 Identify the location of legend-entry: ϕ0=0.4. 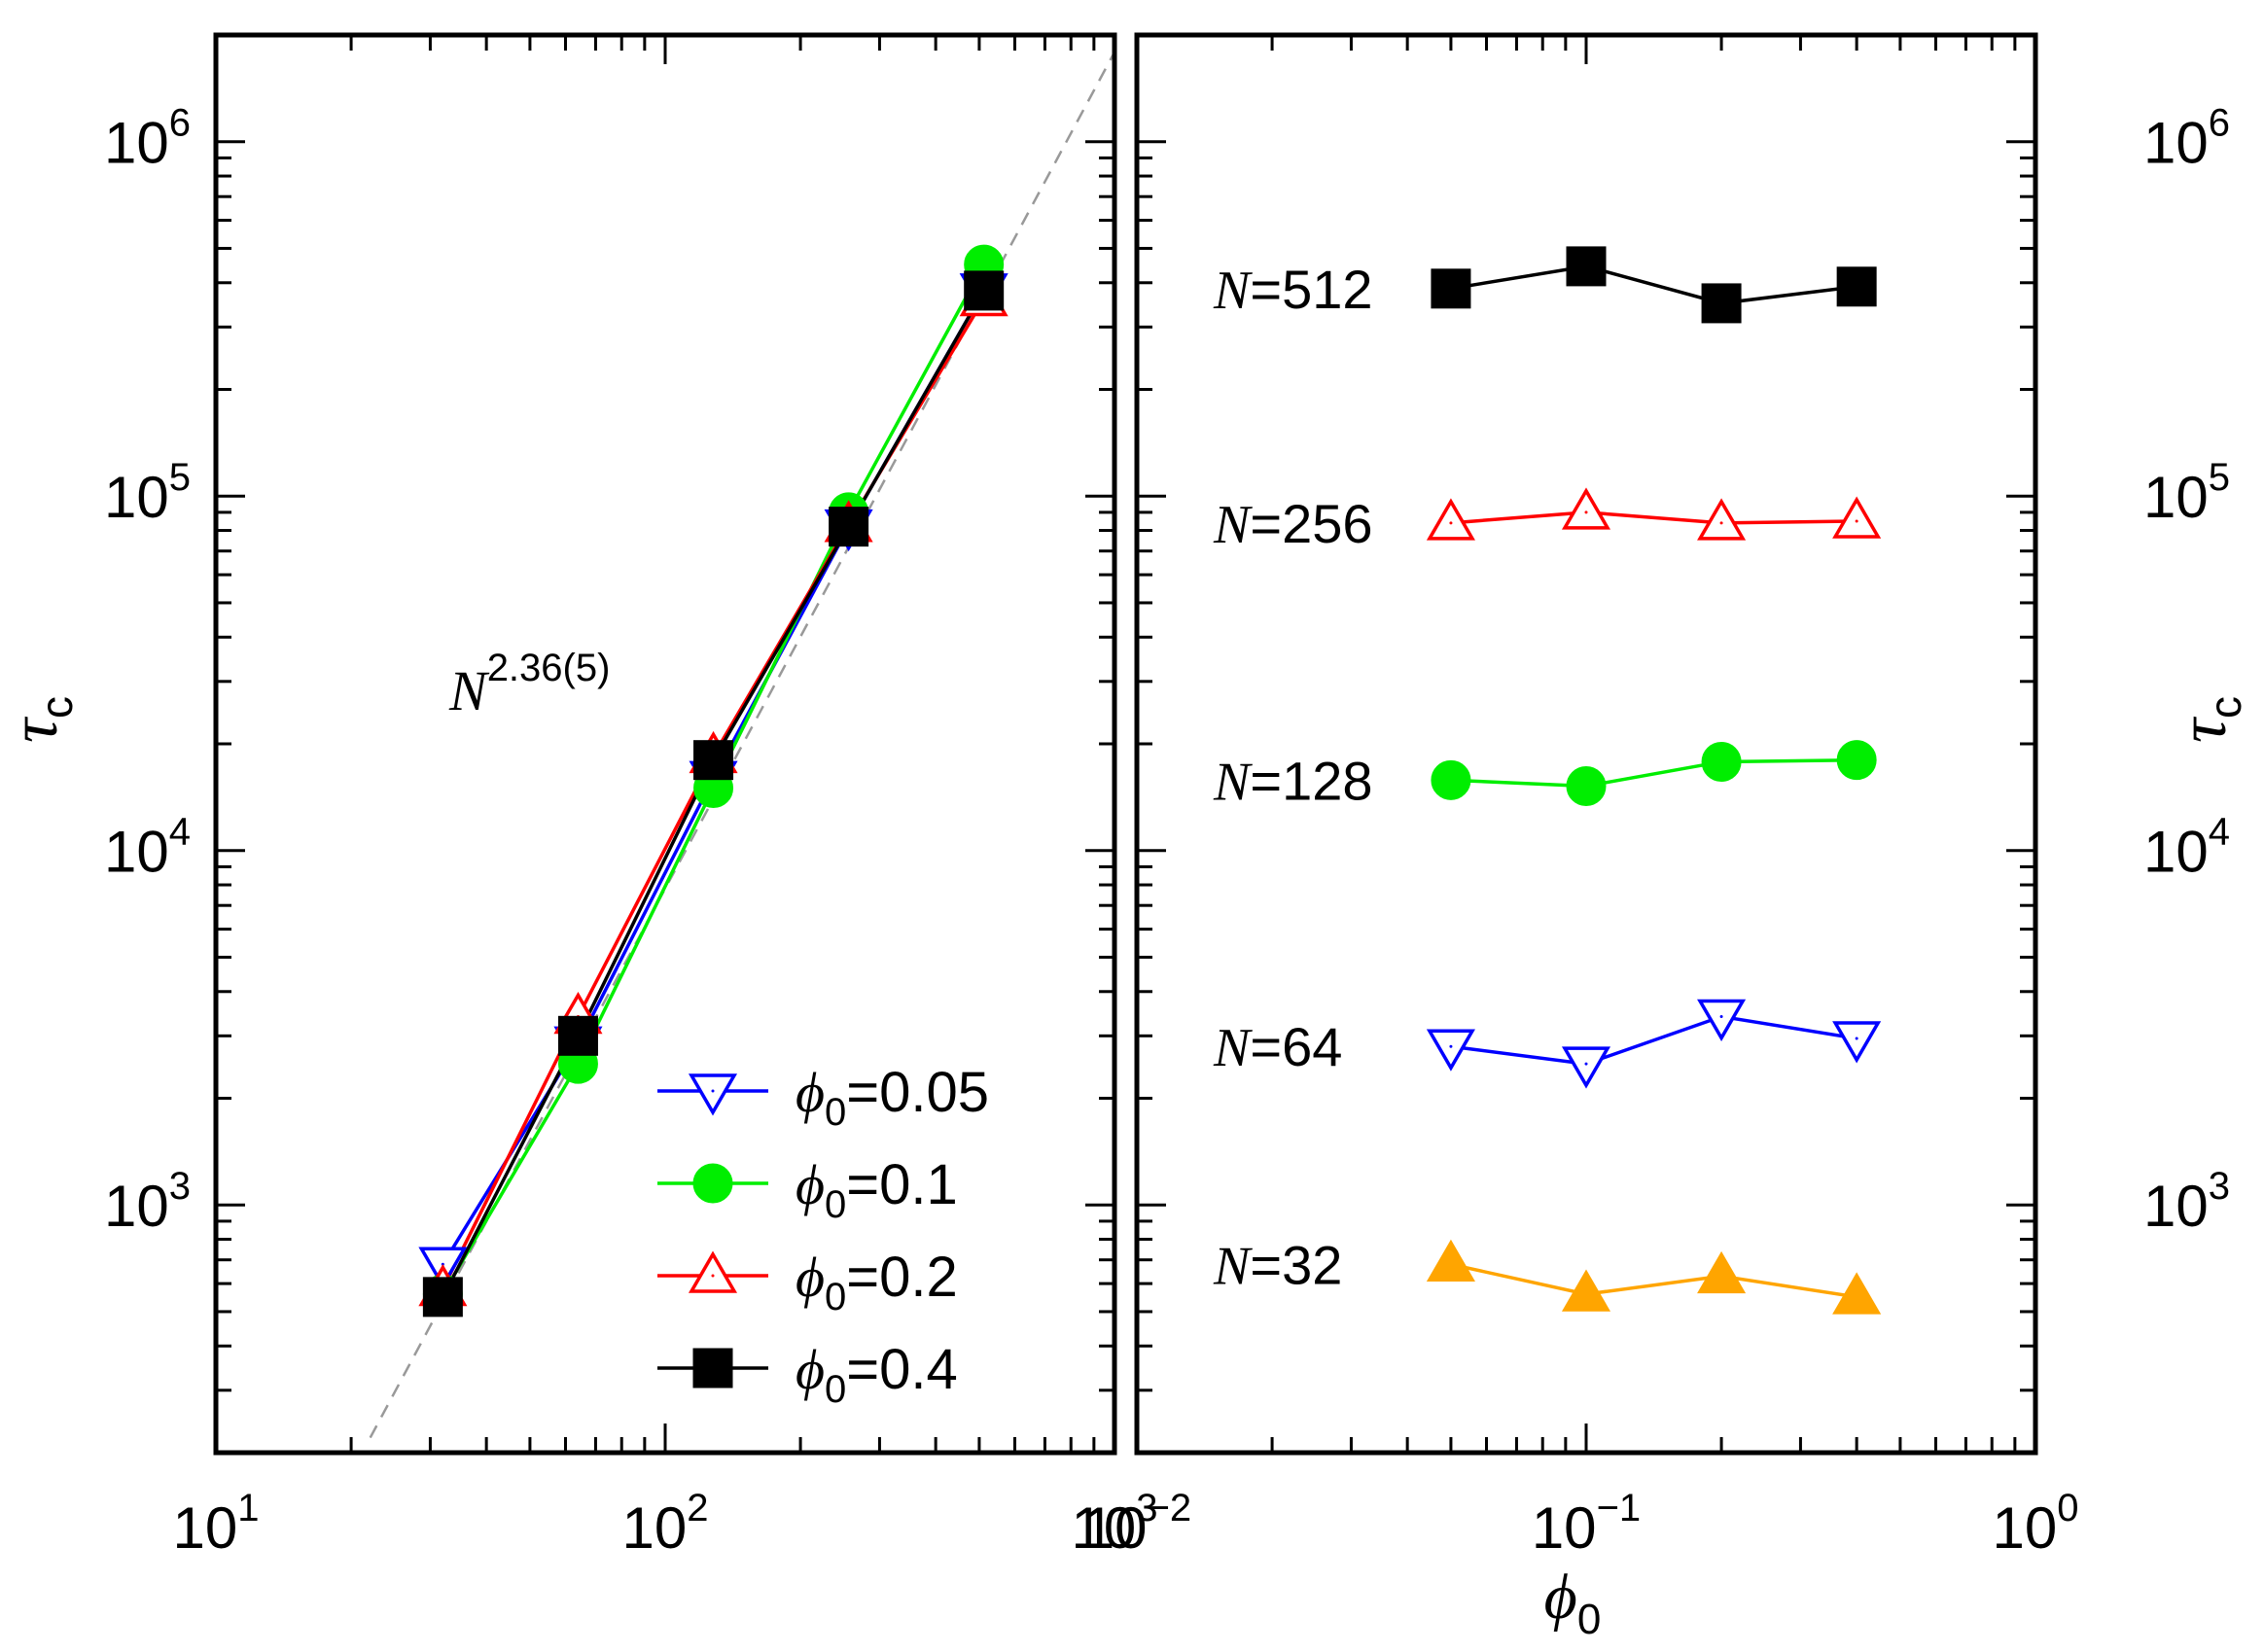
(807, 1374).